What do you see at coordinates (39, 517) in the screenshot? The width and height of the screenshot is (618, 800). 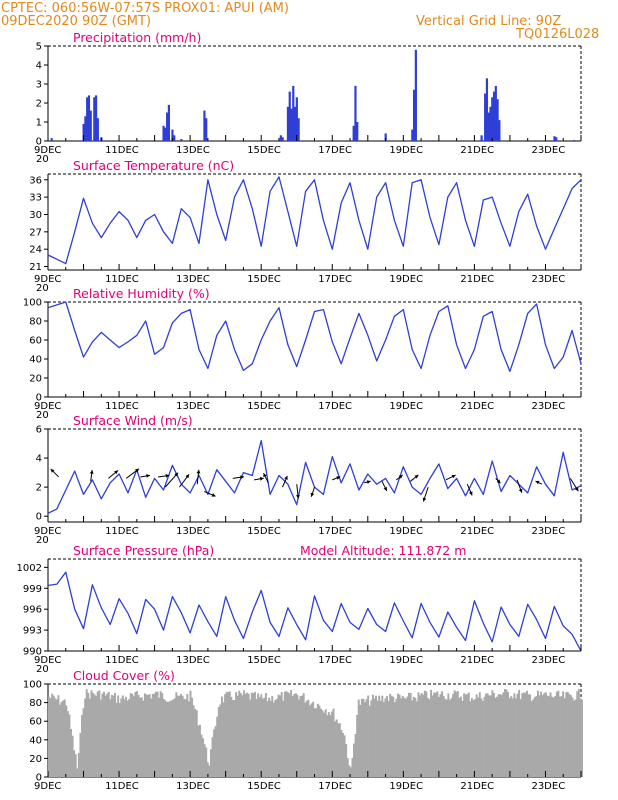 I see `y-tick-label: 0` at bounding box center [39, 517].